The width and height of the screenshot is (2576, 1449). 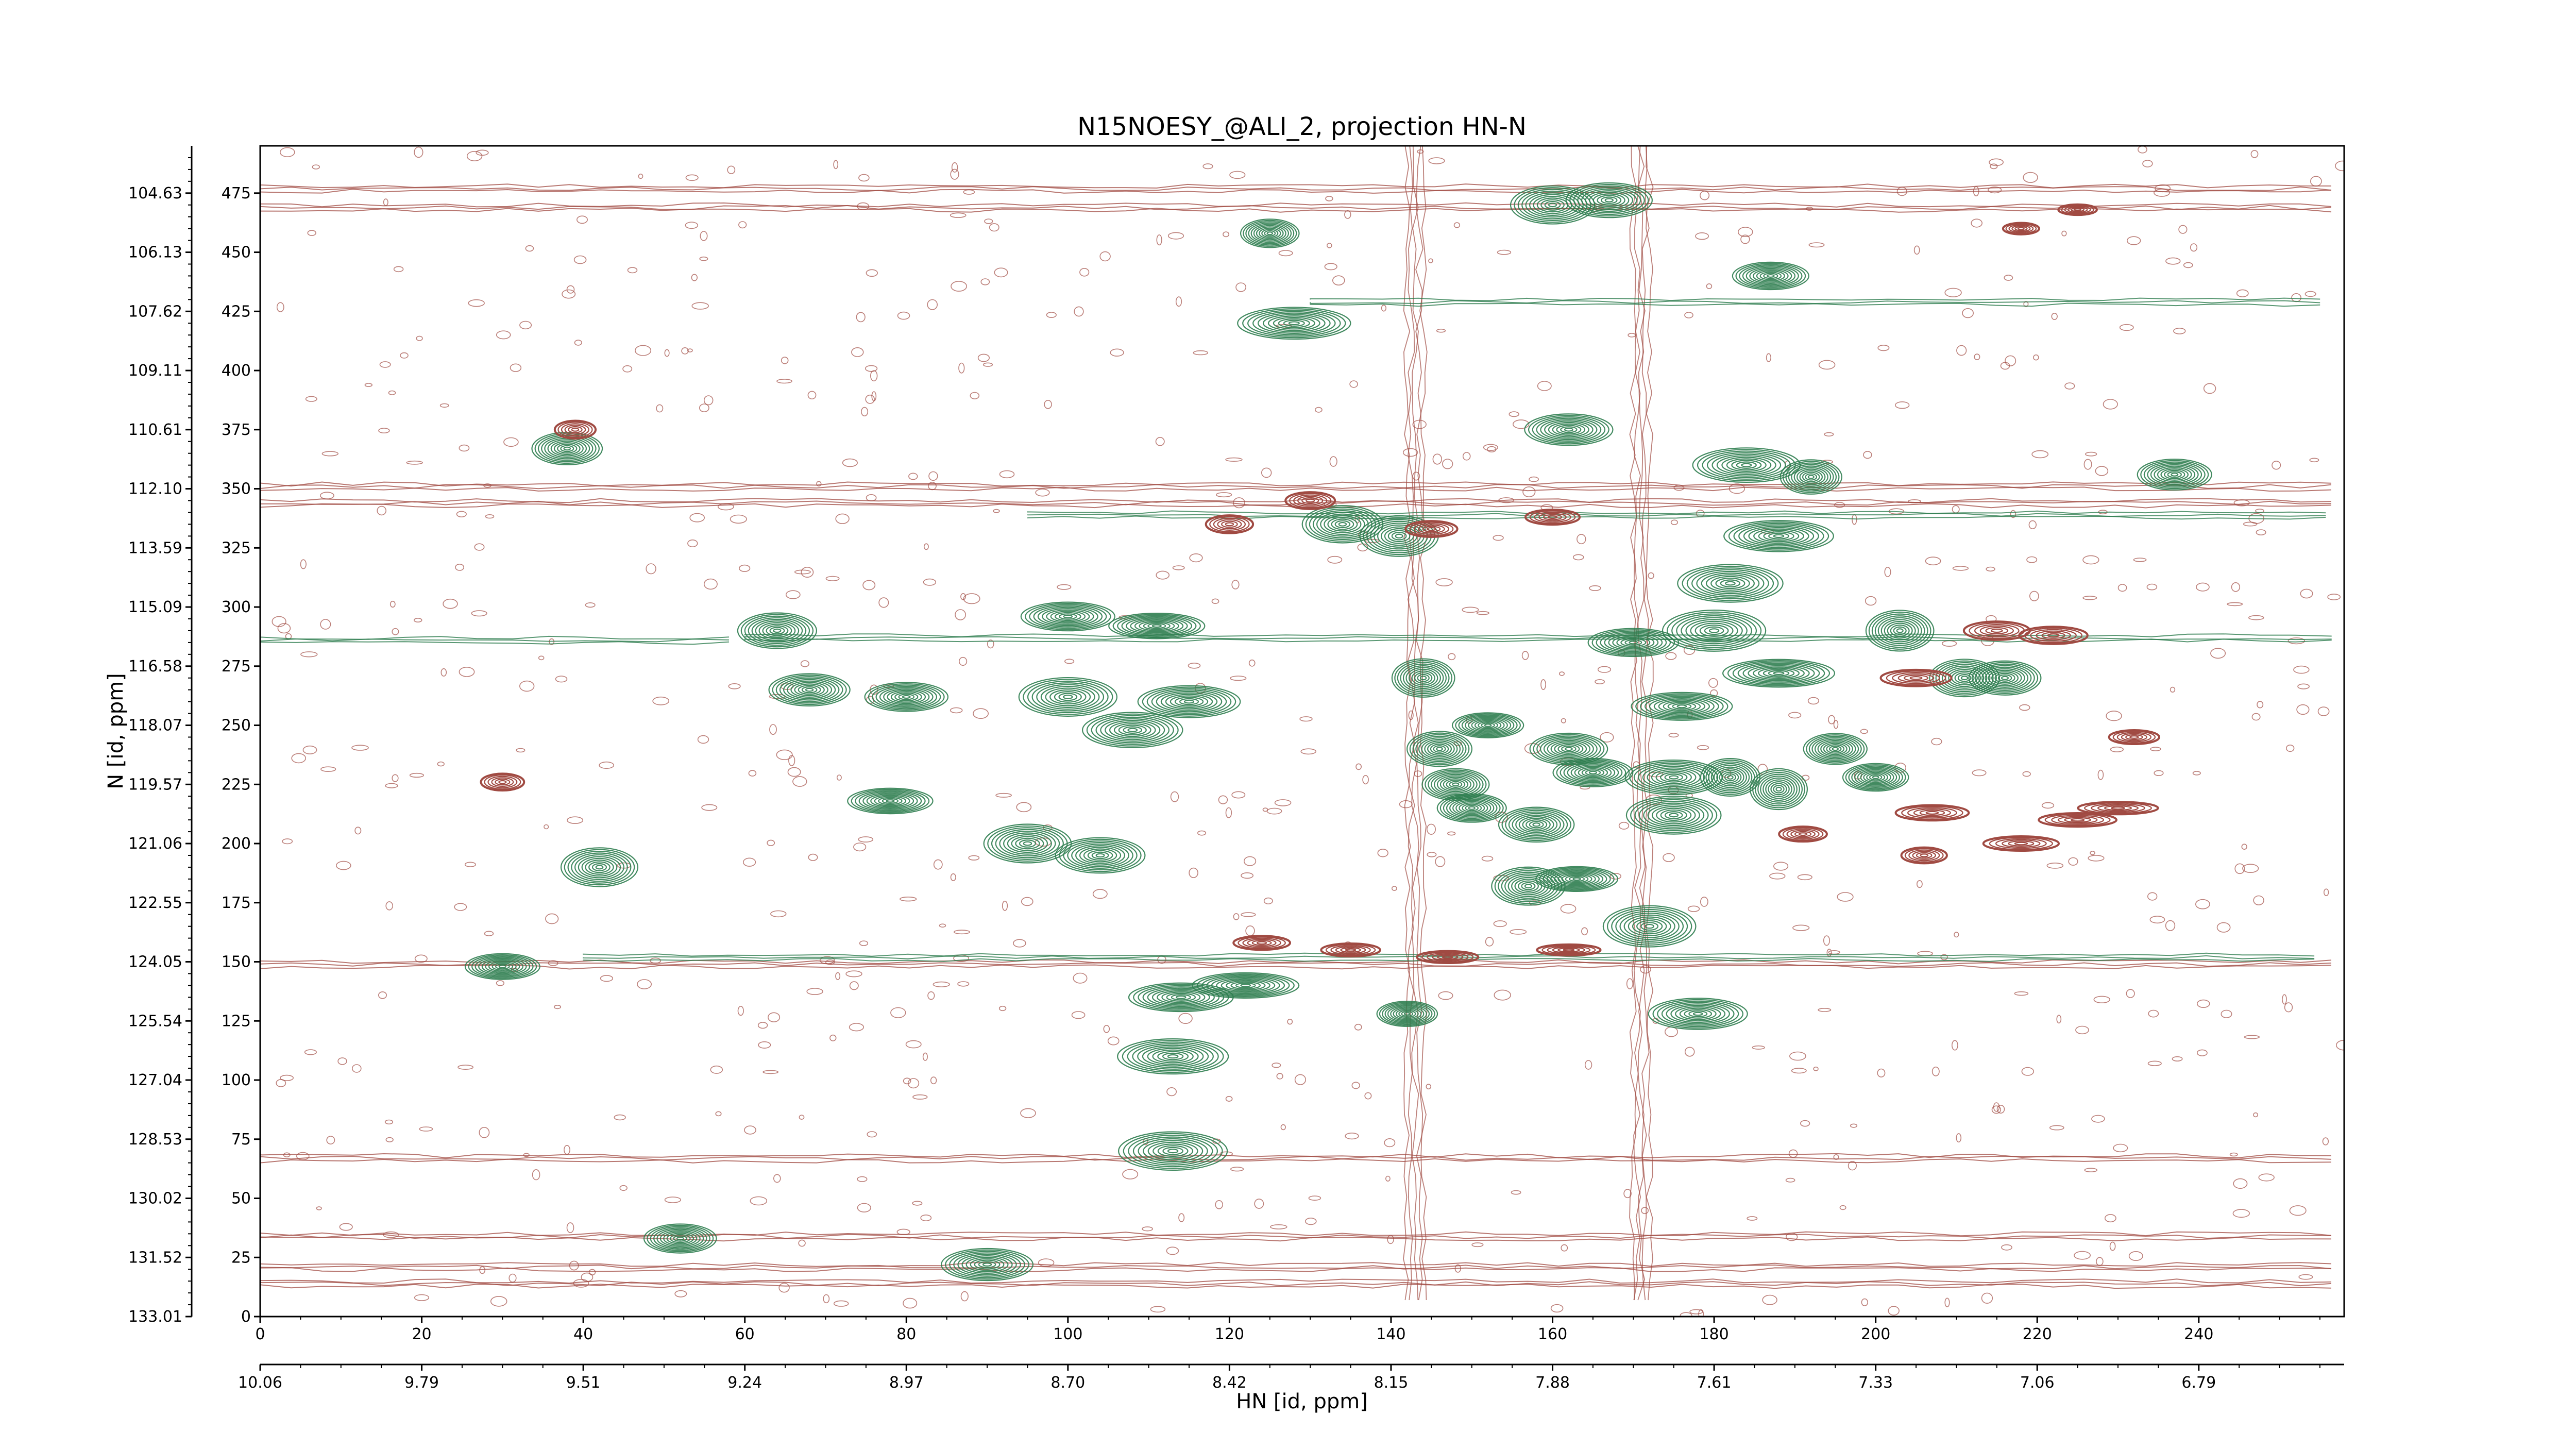 I want to click on negative-band-line, so click(x=1296, y=489).